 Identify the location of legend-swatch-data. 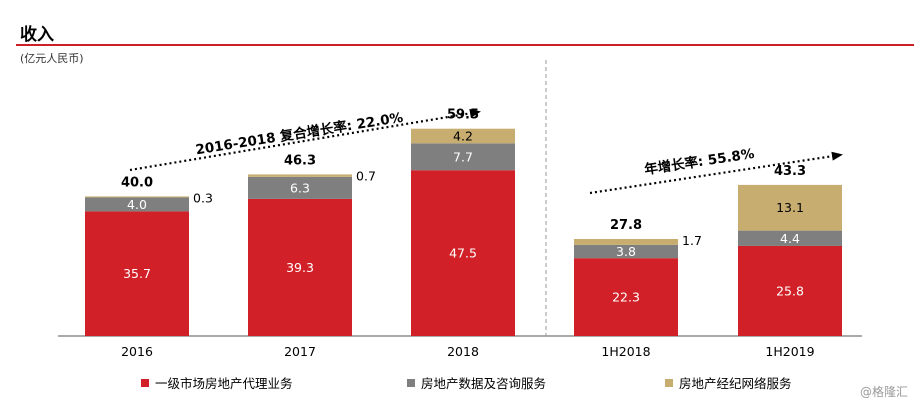
(411, 382).